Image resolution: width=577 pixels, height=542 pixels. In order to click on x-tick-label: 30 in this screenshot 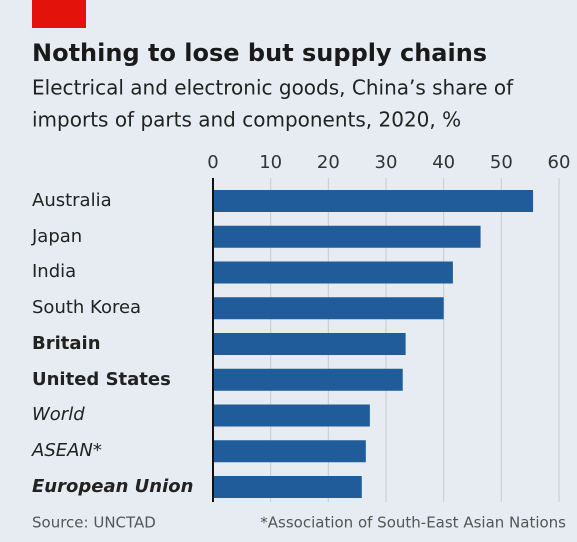, I will do `click(386, 162)`.